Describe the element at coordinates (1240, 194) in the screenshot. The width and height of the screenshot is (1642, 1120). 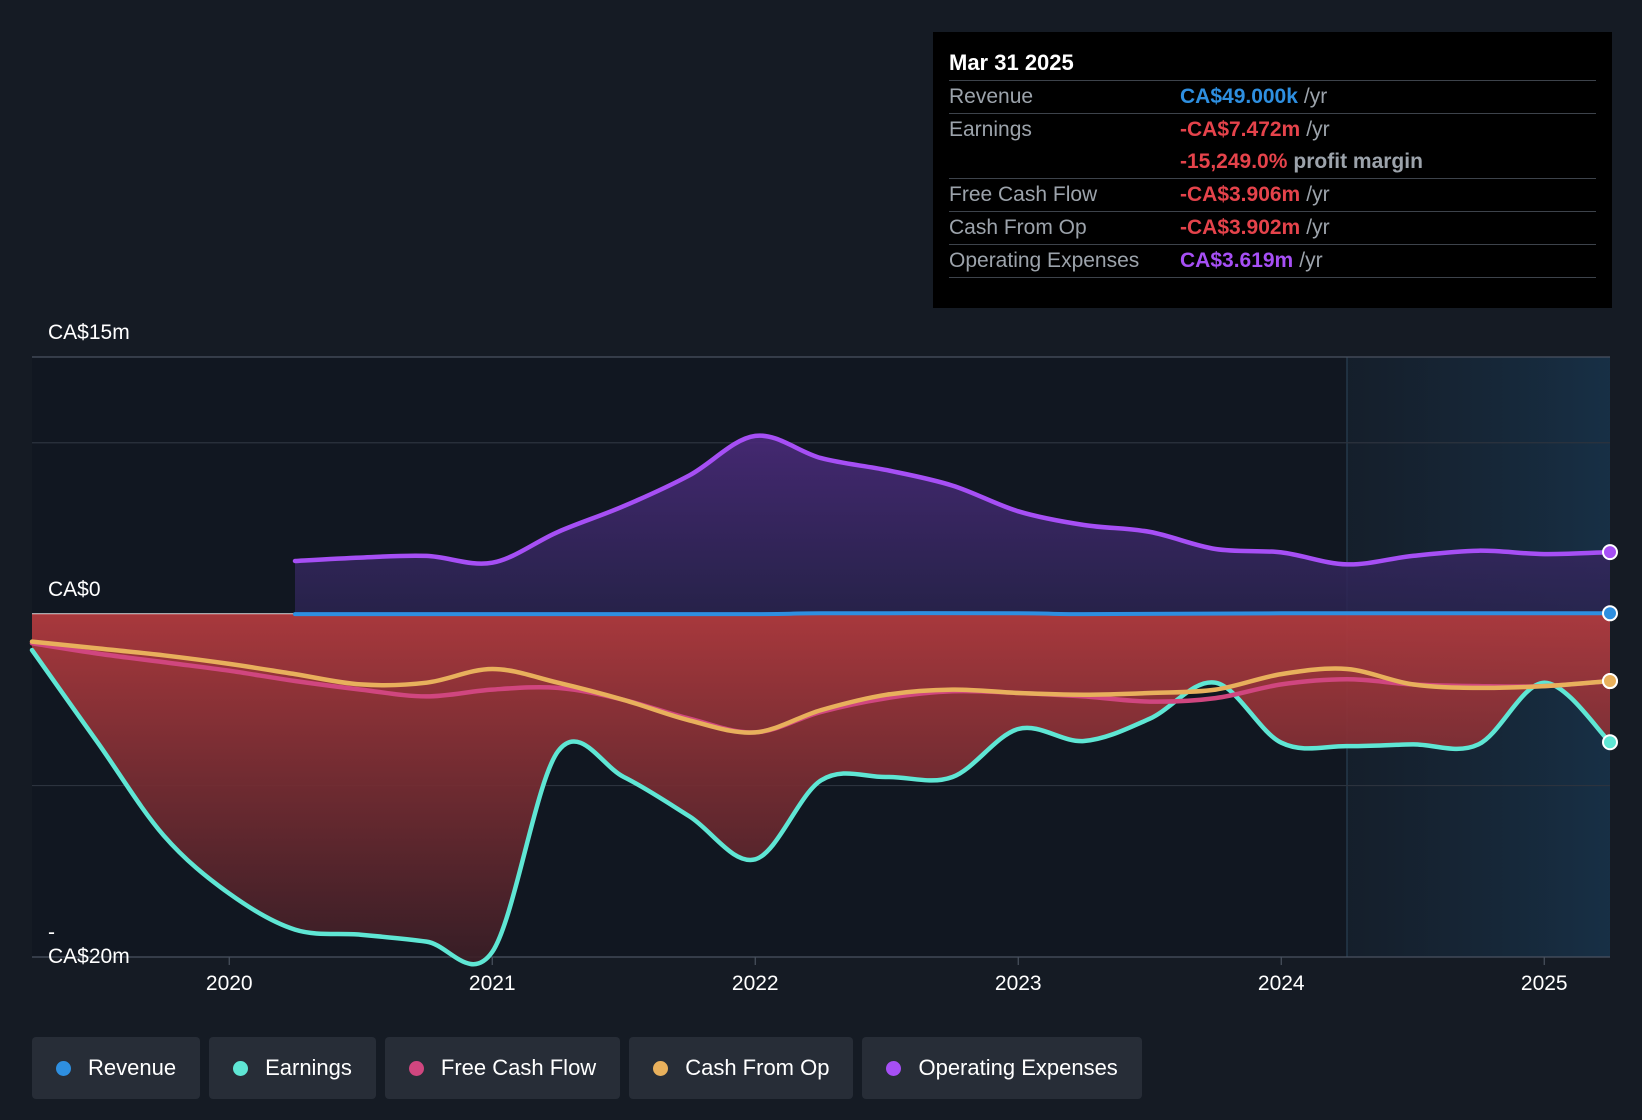
I see `tooltip-value: -CA$3.906m` at that location.